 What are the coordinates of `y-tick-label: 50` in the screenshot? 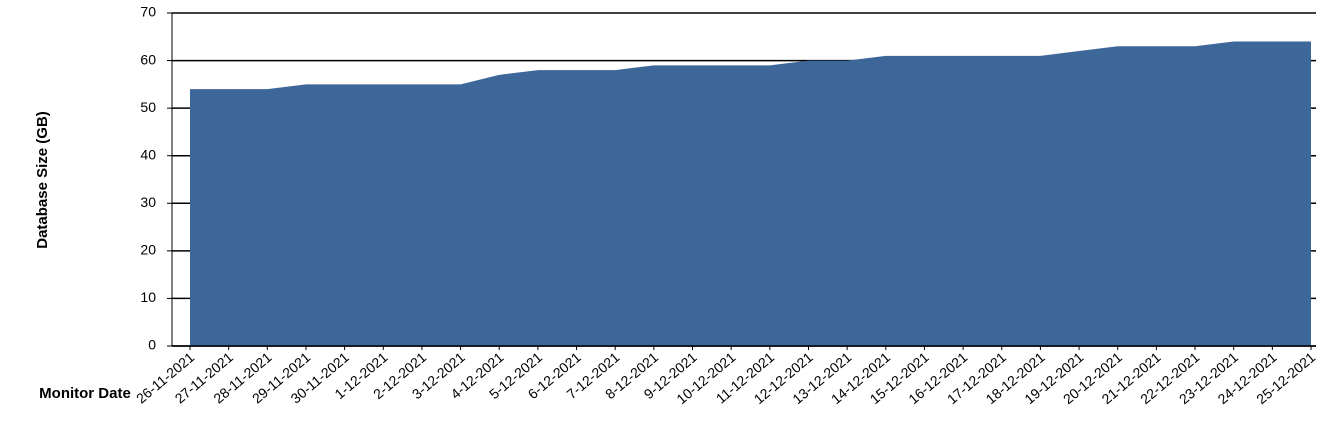 It's located at (148, 107).